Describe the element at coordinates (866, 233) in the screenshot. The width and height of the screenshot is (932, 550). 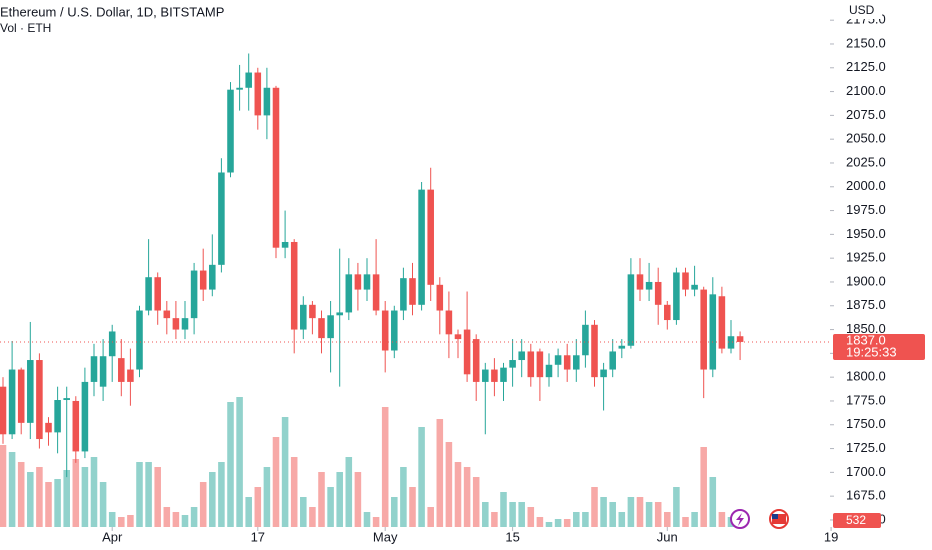
I see `y-tick-label: 1950.0` at that location.